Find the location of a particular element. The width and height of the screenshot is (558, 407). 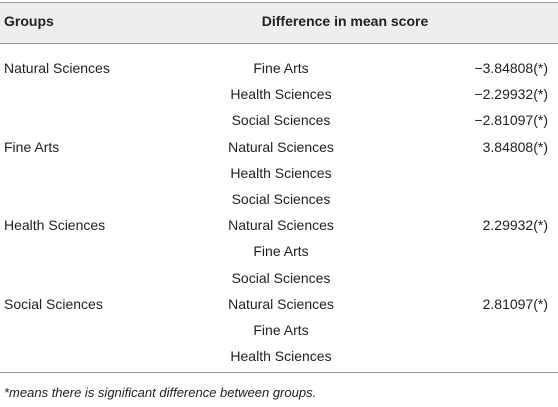

header-cell: Groups is located at coordinates (29, 21).